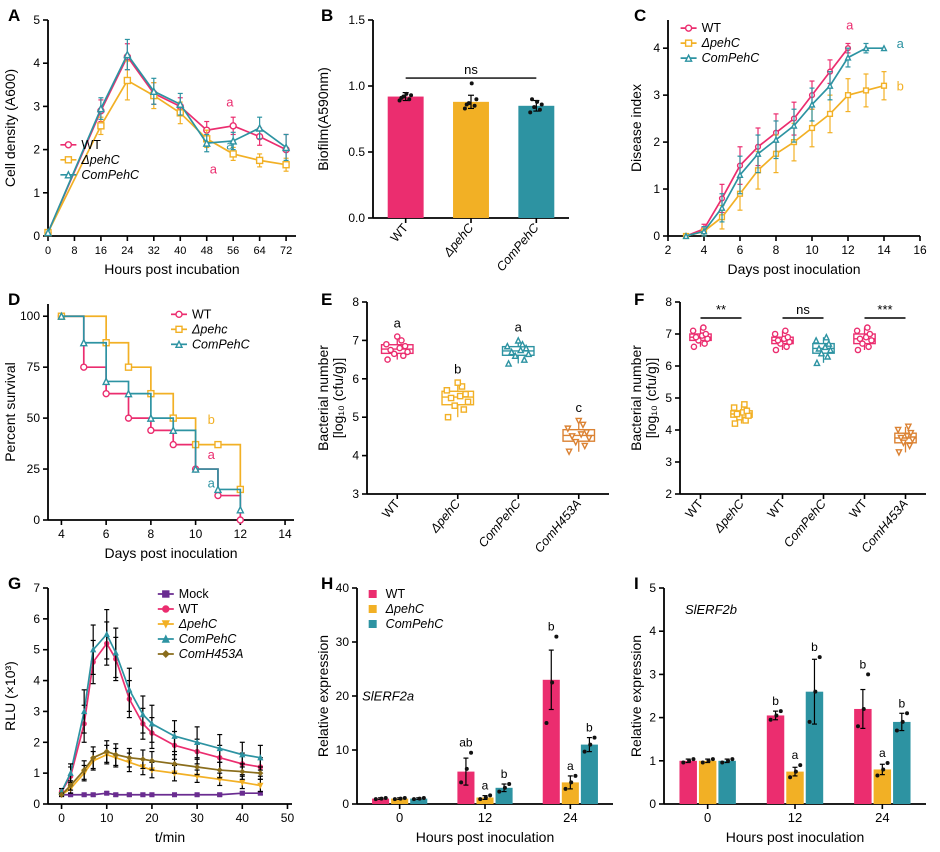 The image size is (940, 852). I want to click on svg-text: Bacterial number, so click(323, 398).